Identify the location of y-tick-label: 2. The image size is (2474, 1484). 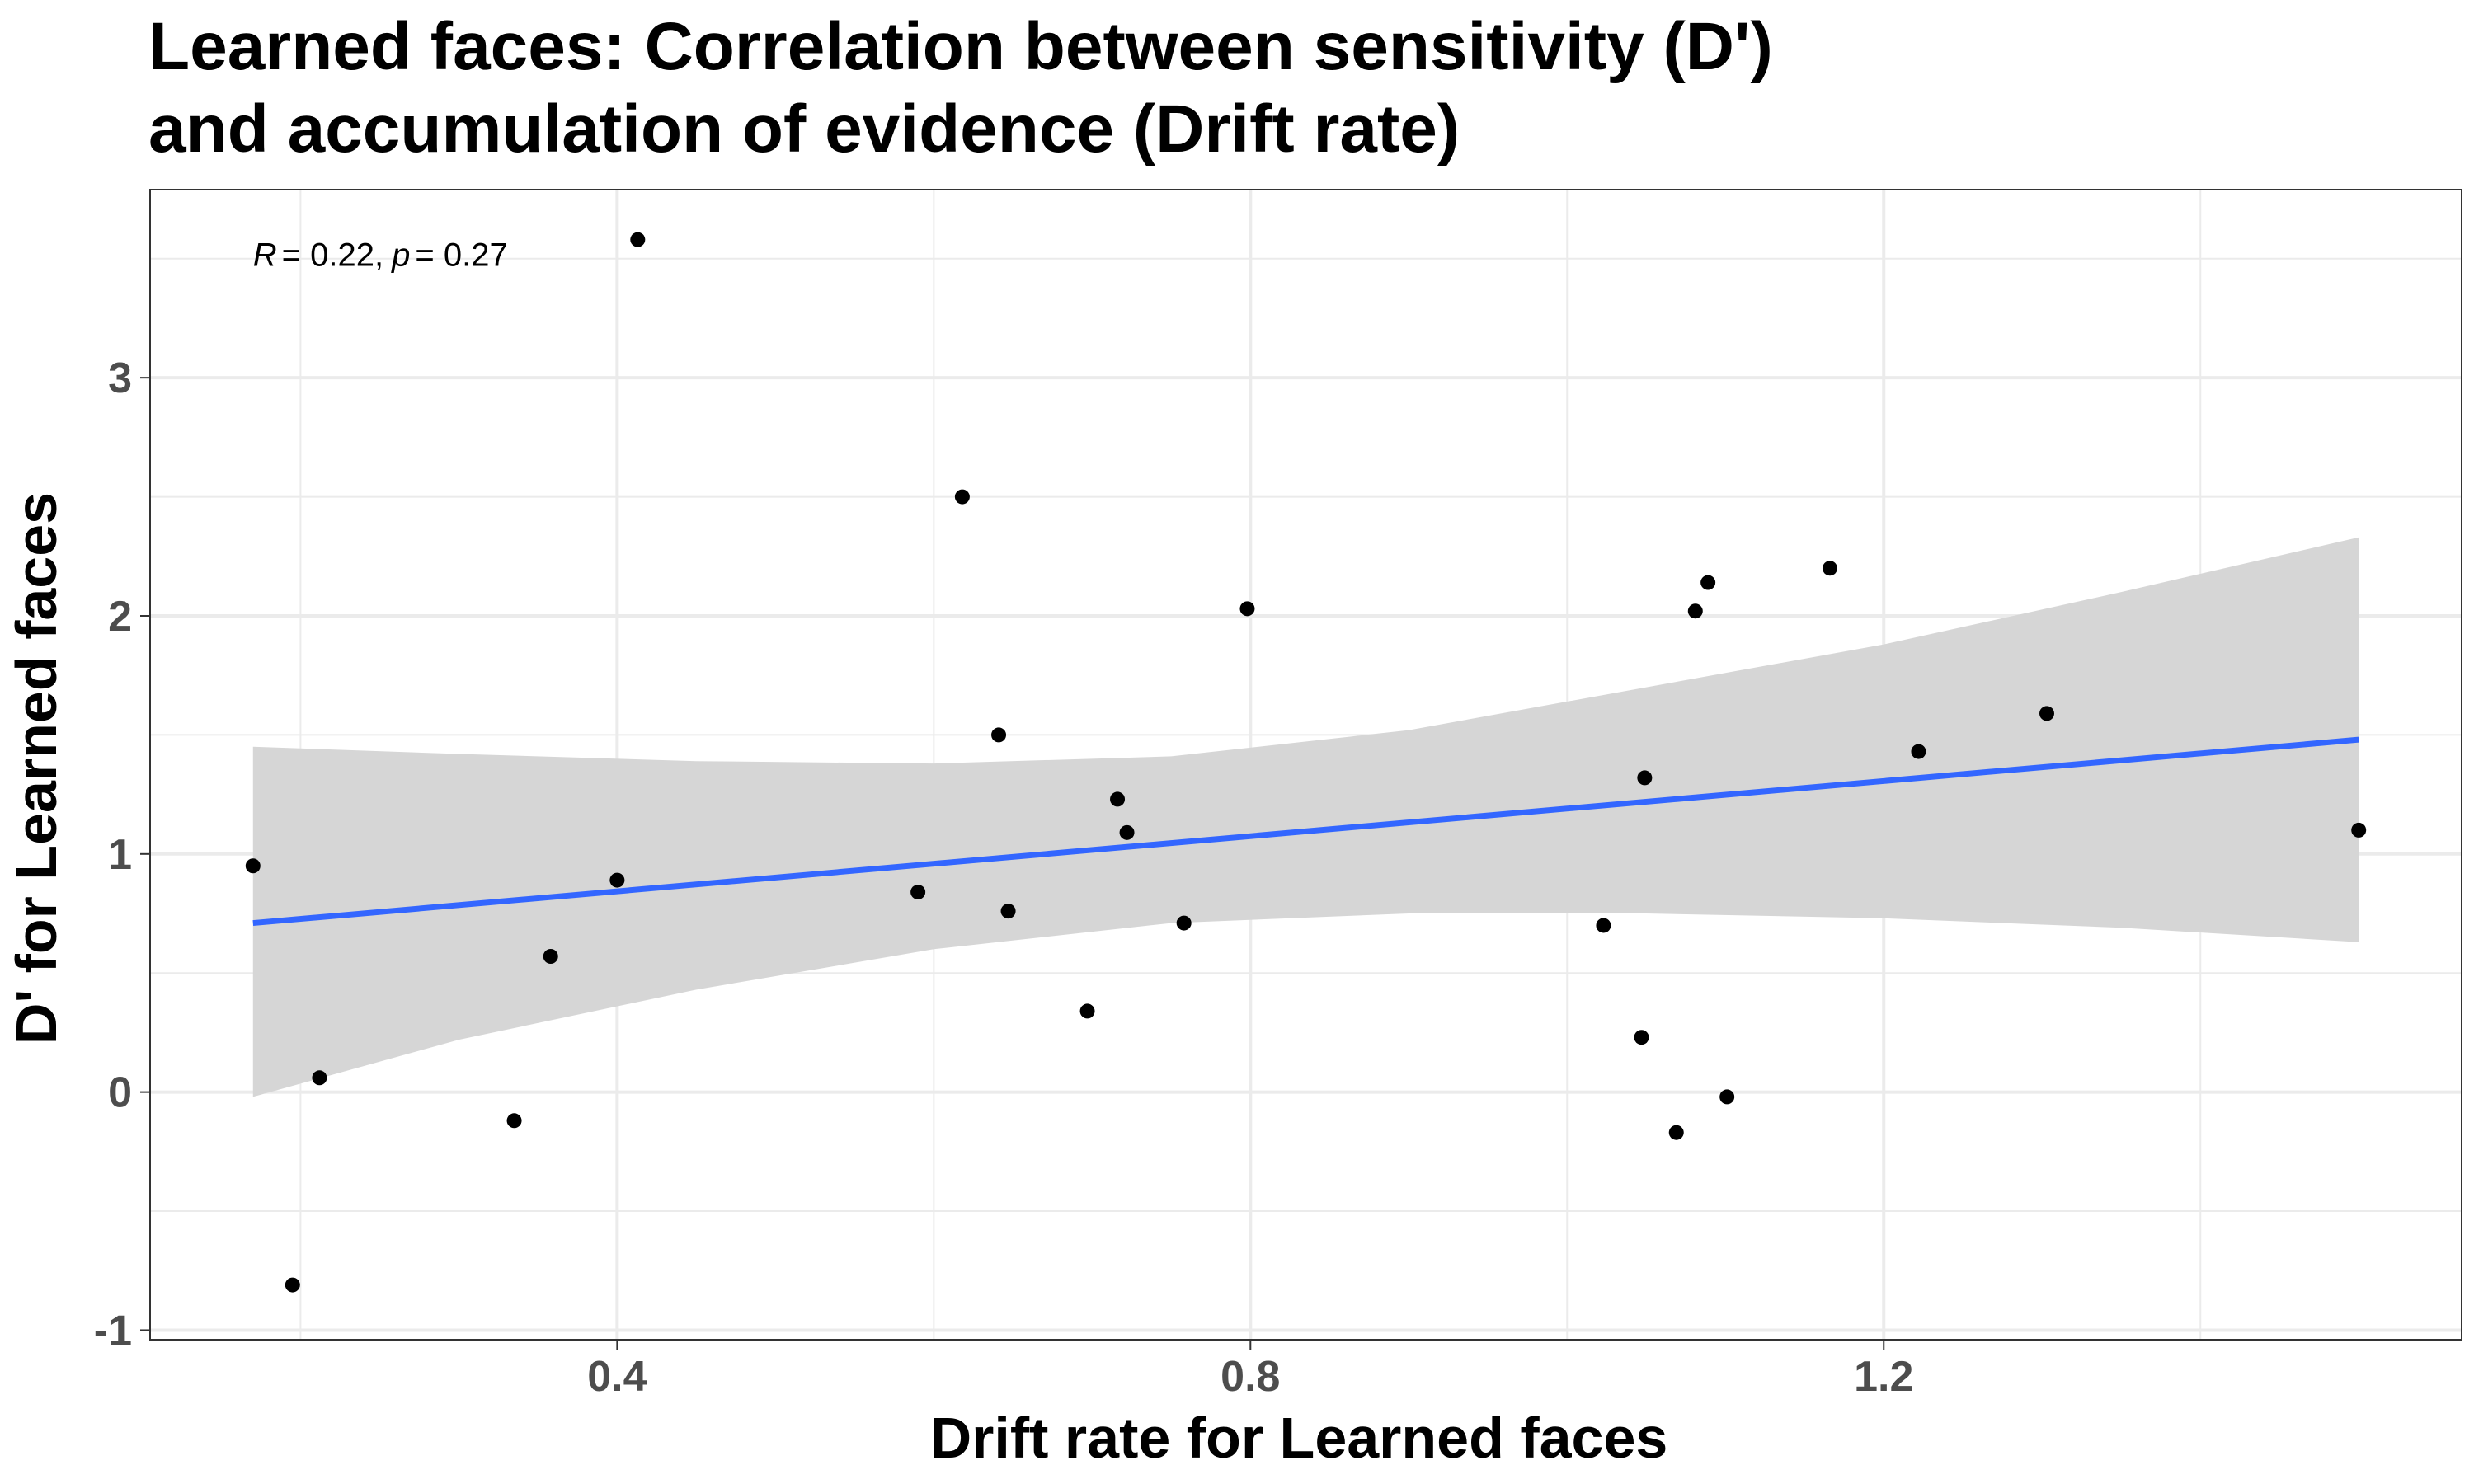
(120, 617).